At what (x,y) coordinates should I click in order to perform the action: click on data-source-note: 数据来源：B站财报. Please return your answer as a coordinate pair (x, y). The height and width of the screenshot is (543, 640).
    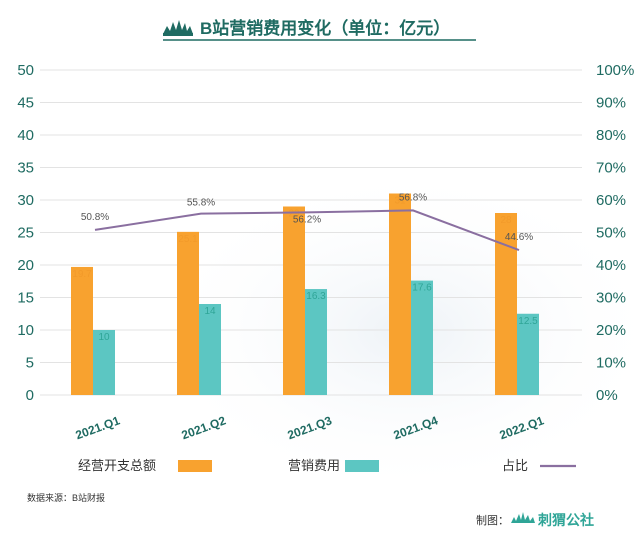
    Looking at the image, I should click on (66, 497).